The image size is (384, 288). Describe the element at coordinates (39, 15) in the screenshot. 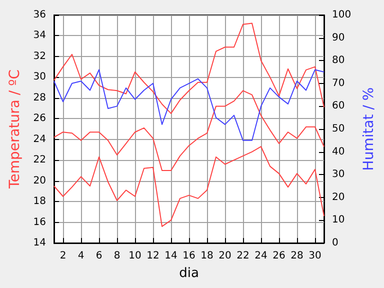

I see `y-tick-label: 36` at that location.